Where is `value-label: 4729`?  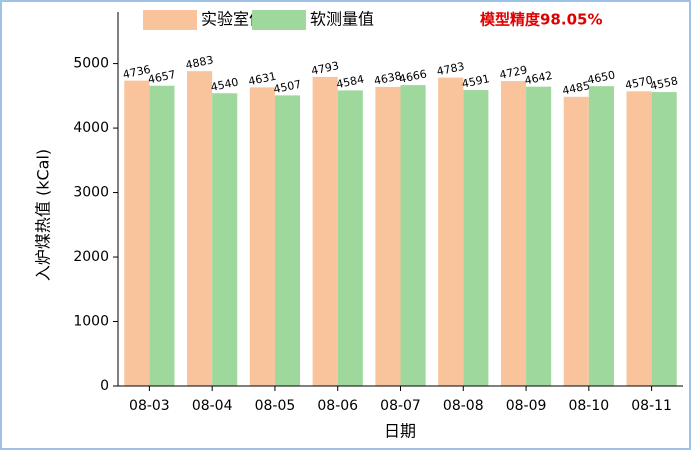 value-label: 4729 is located at coordinates (513, 72).